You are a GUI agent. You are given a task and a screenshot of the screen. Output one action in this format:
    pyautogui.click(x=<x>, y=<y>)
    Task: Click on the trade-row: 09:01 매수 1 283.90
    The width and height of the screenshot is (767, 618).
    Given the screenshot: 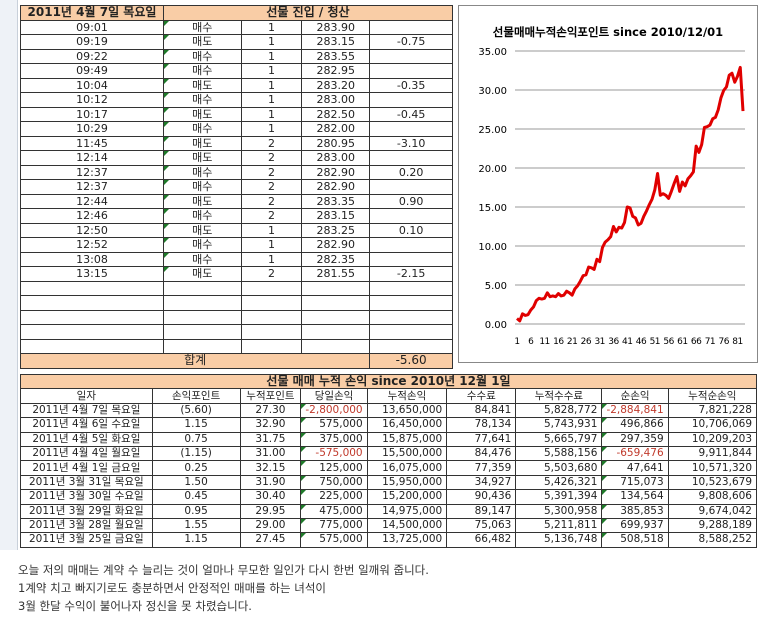 What is the action you would take?
    pyautogui.click(x=236, y=27)
    